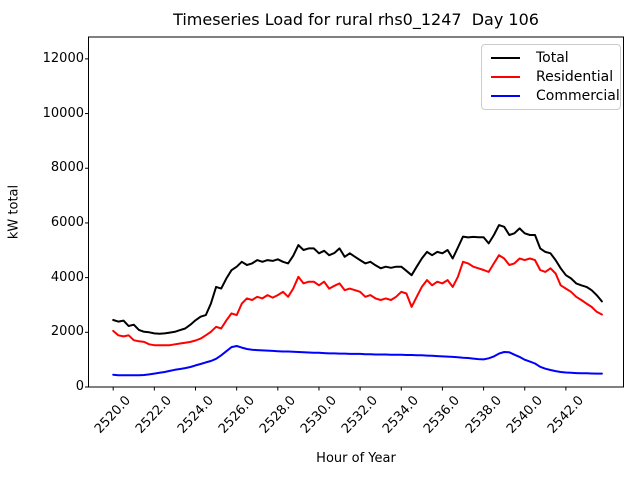  What do you see at coordinates (575, 76) in the screenshot?
I see `legend-label-residential: Residential` at bounding box center [575, 76].